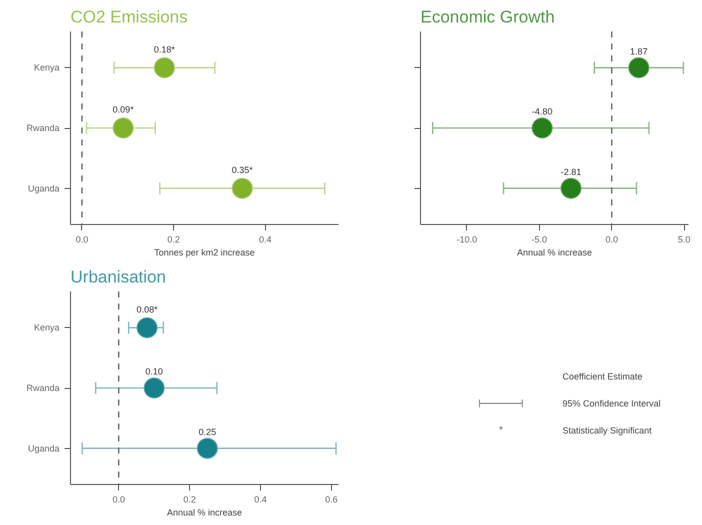  What do you see at coordinates (154, 371) in the screenshot?
I see `data-label: 0.10` at bounding box center [154, 371].